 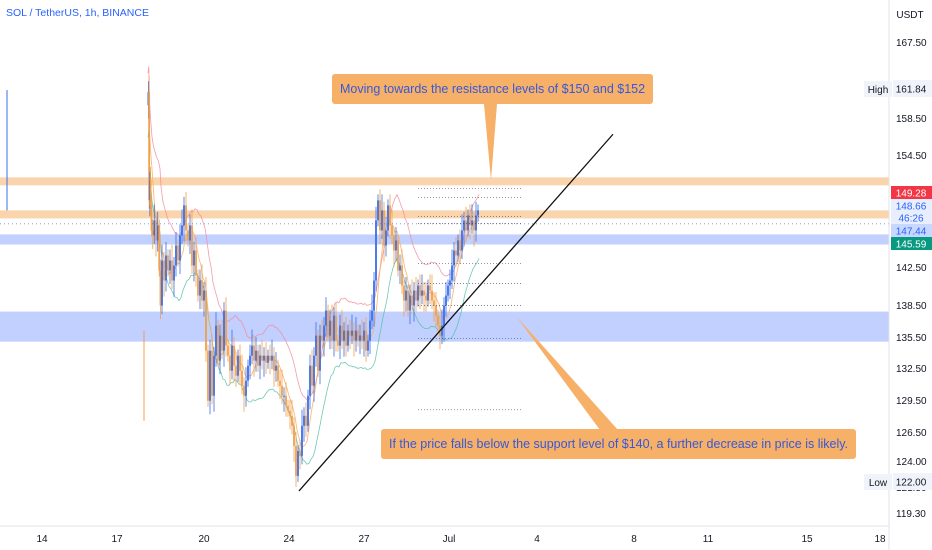 I want to click on support-pointer, so click(x=567, y=373).